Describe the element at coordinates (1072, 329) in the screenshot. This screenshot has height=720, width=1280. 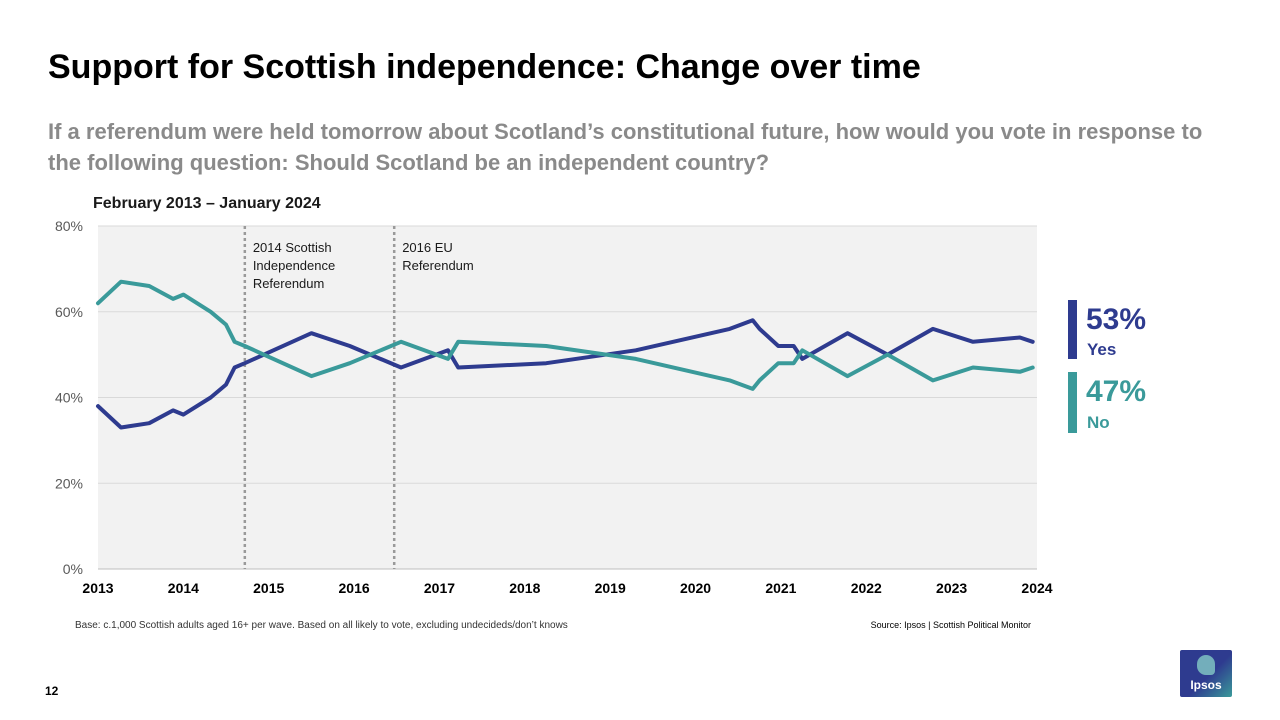
I see `legend-yes-bar` at that location.